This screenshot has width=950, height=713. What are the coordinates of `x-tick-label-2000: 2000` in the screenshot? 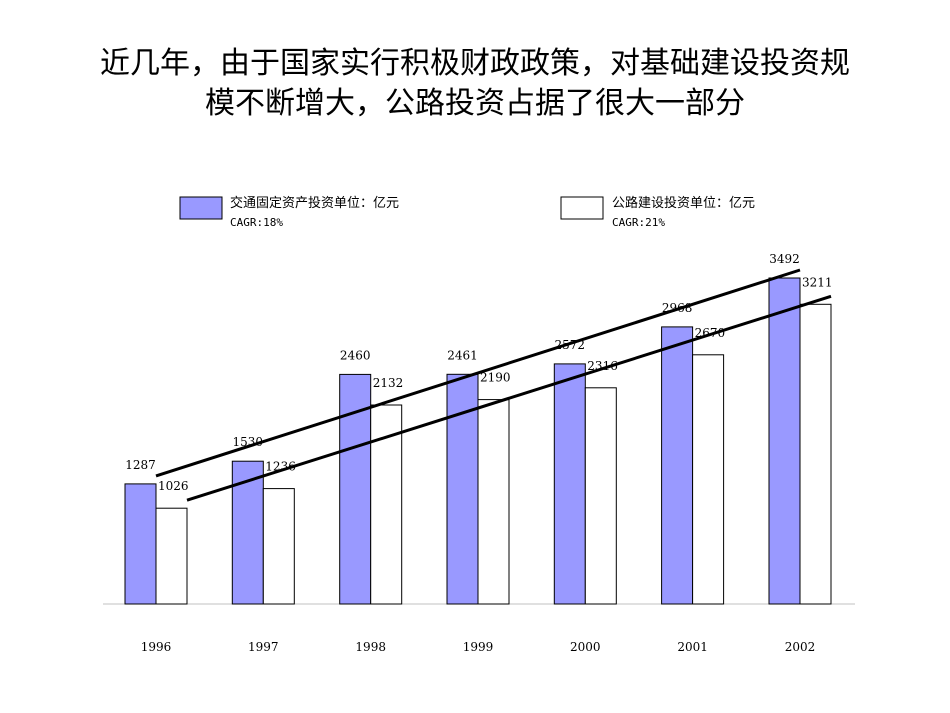 It's located at (585, 647).